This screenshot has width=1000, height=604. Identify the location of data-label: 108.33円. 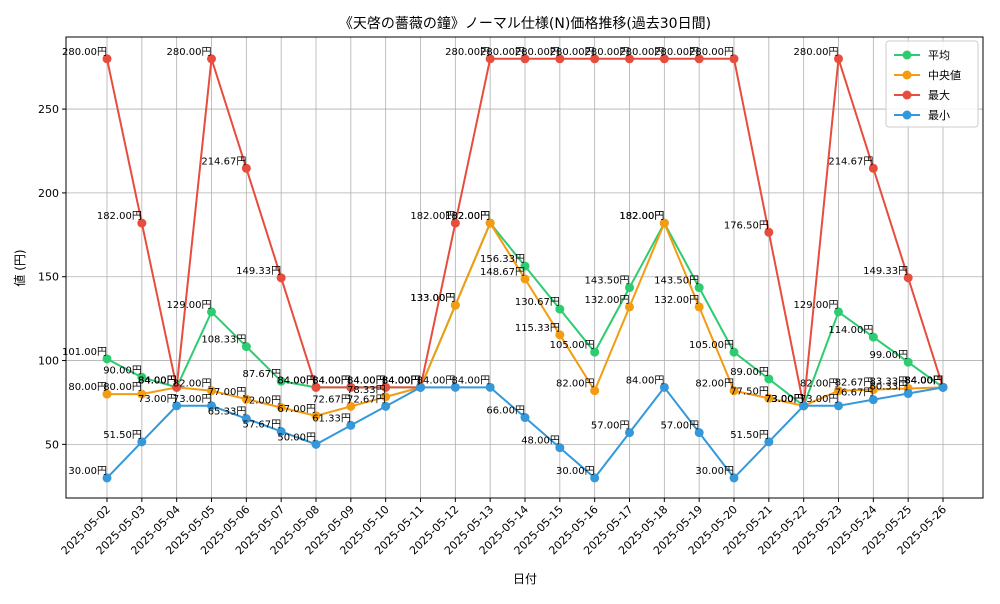
(223, 340).